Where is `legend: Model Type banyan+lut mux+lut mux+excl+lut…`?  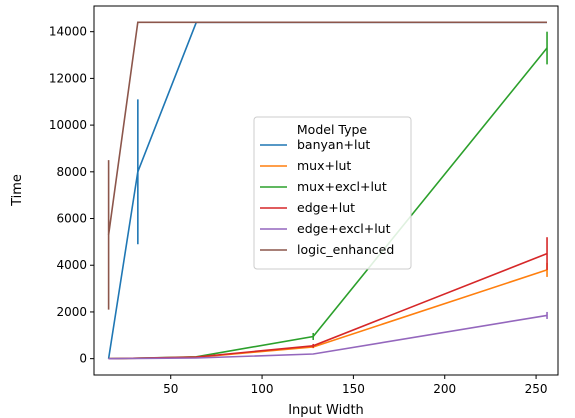
legend: Model Type banyan+lut mux+lut mux+excl+lut… is located at coordinates (332, 193).